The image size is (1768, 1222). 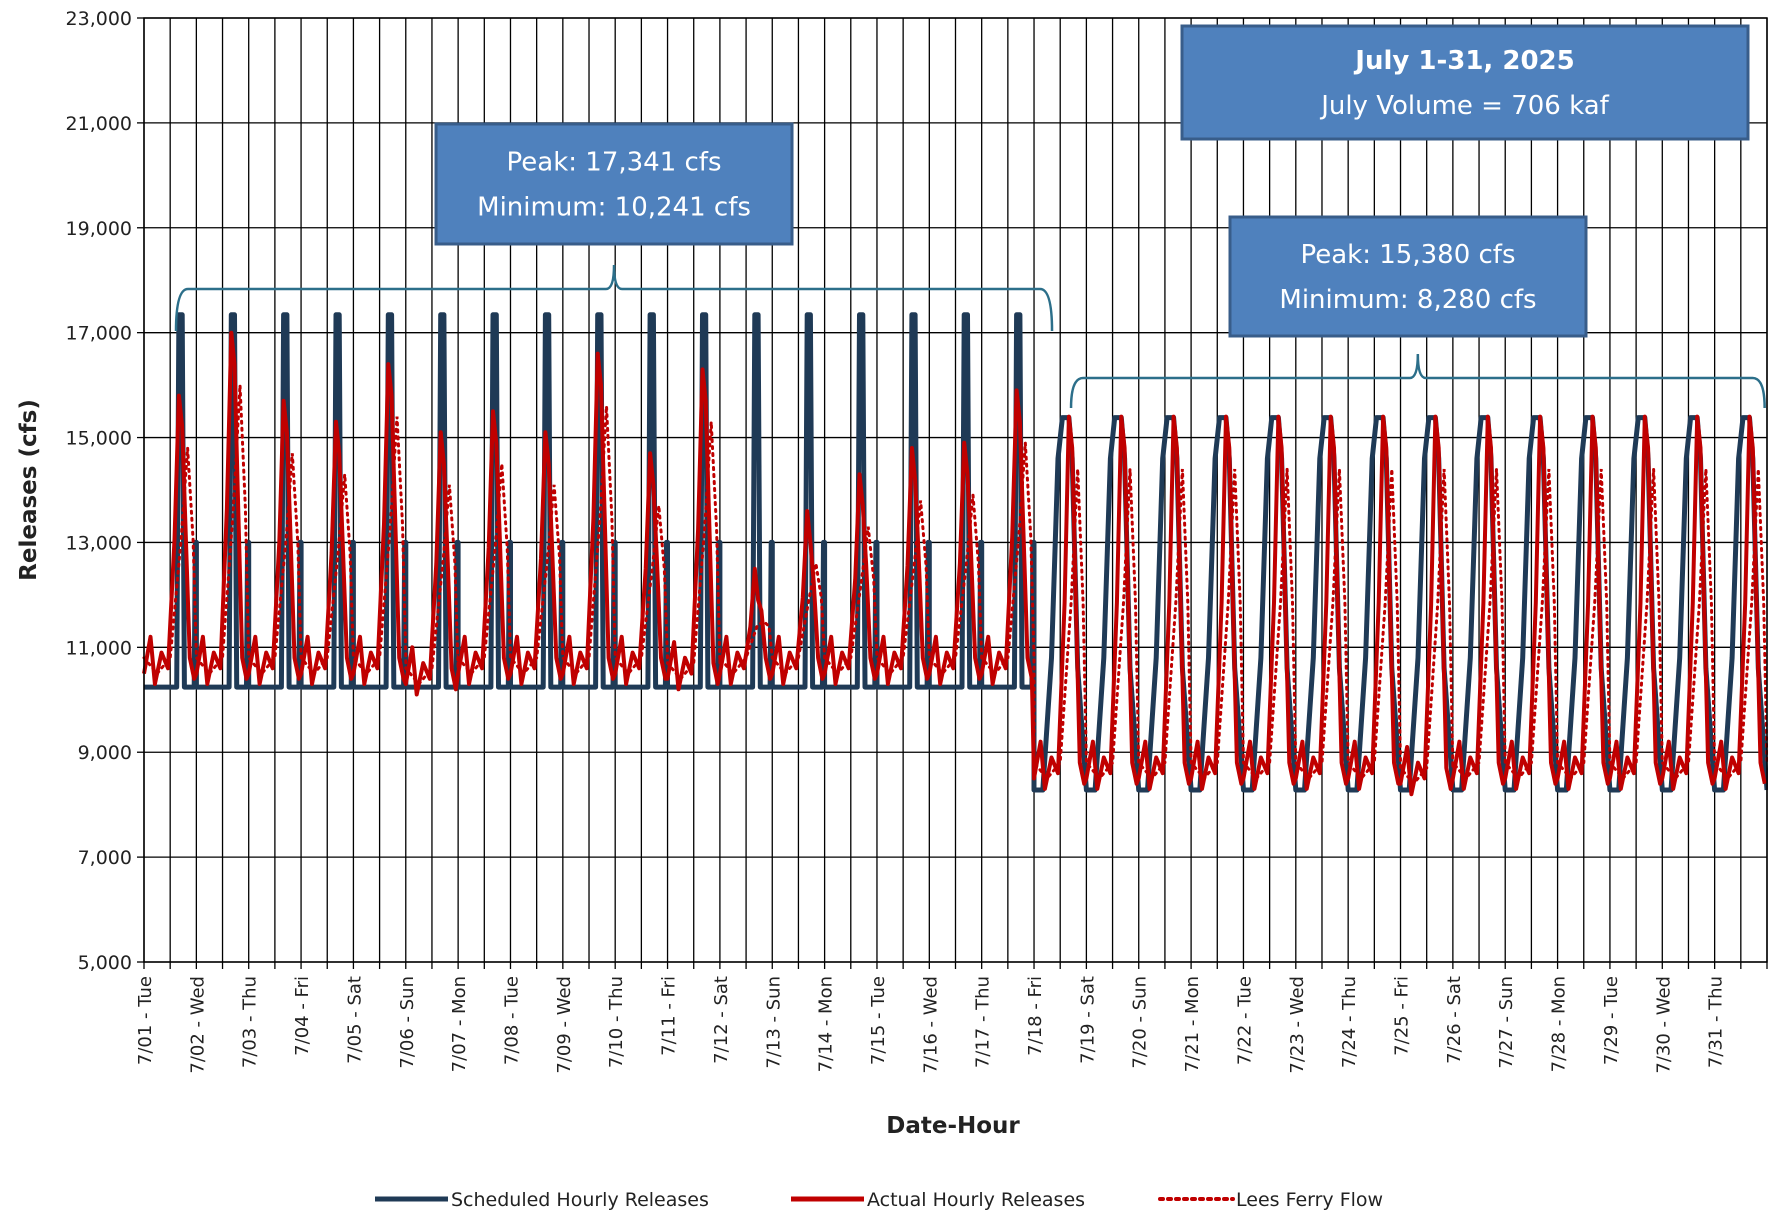 What do you see at coordinates (1417, 381) in the screenshot?
I see `brace-period2` at bounding box center [1417, 381].